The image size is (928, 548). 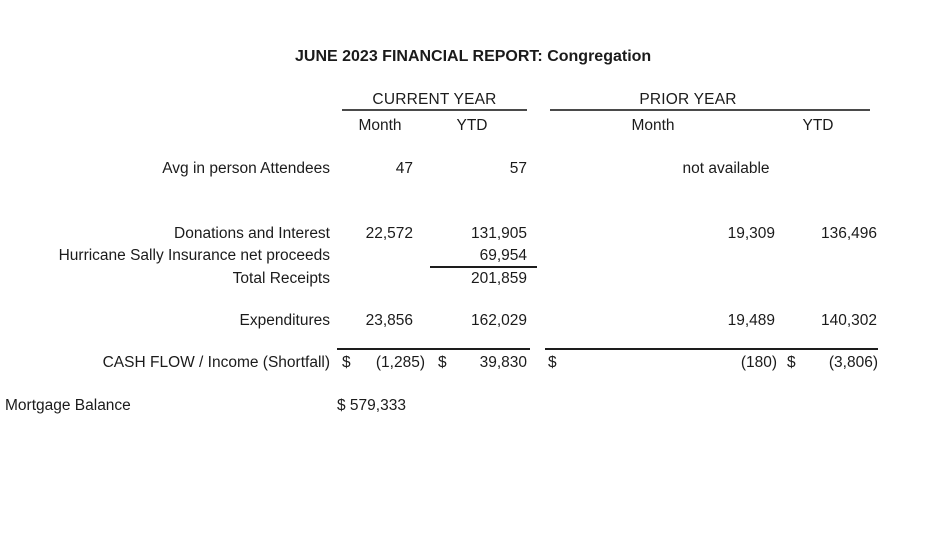 I want to click on subheader-prior-month: Month, so click(x=653, y=125).